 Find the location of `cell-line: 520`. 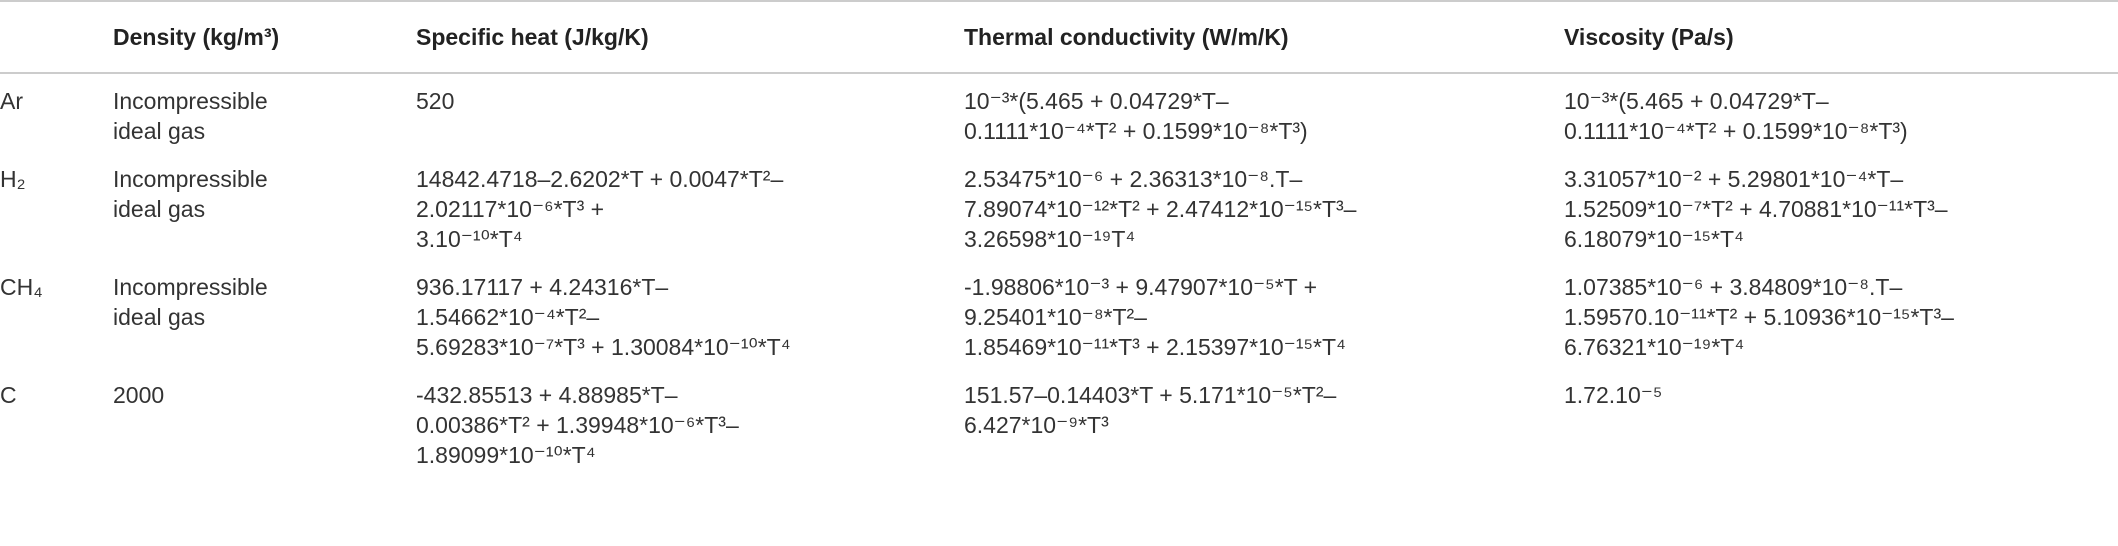

cell-line: 520 is located at coordinates (435, 101).